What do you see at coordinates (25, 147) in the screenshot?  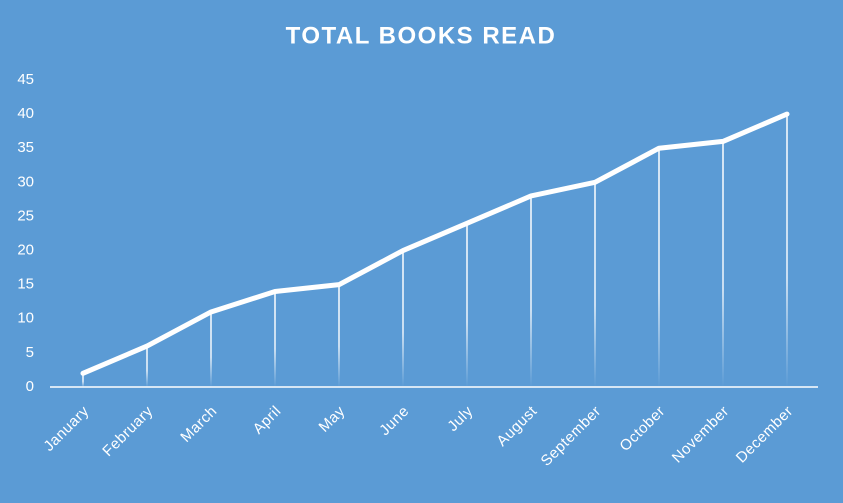 I see `y-tick-label: 35` at bounding box center [25, 147].